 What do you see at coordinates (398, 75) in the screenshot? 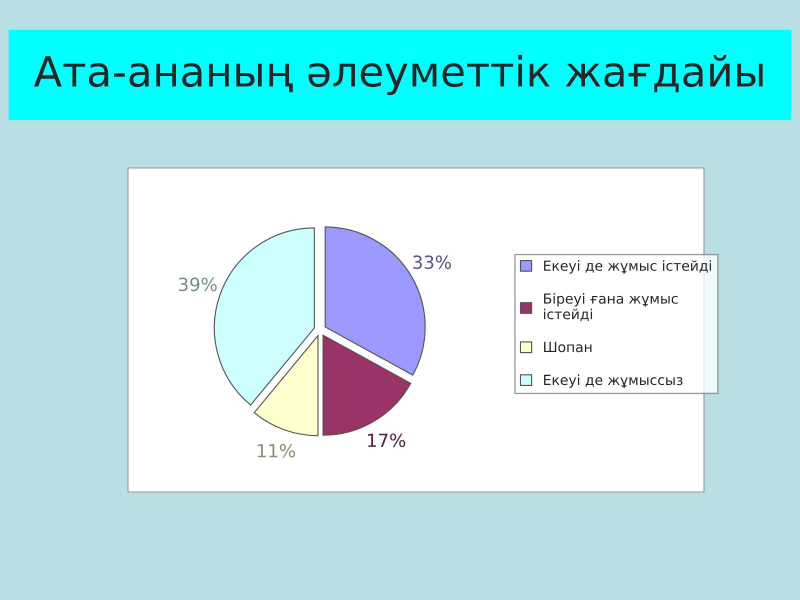
I see `chart-title: Ата-ананың әлеуметтік жағдайы` at bounding box center [398, 75].